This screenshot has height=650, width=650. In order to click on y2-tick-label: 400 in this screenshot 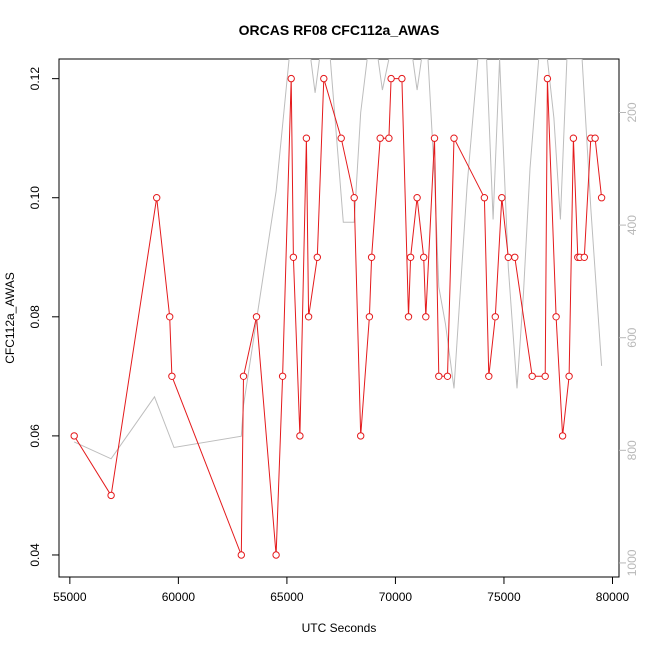, I will do `click(632, 225)`.